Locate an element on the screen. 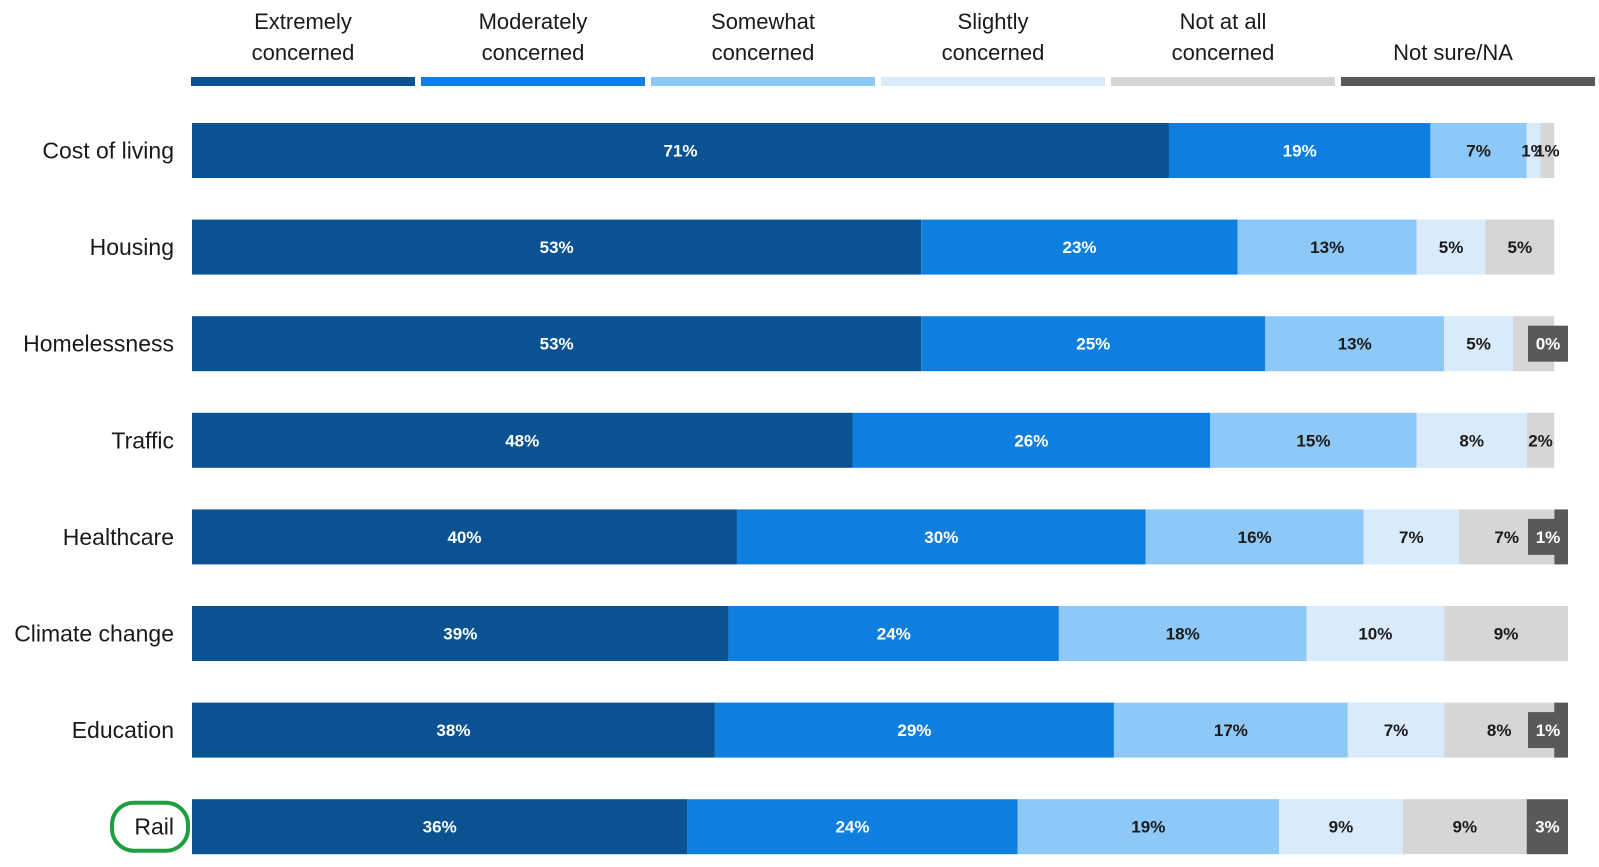 This screenshot has height=867, width=1599. data-label: 2% is located at coordinates (1540, 440).